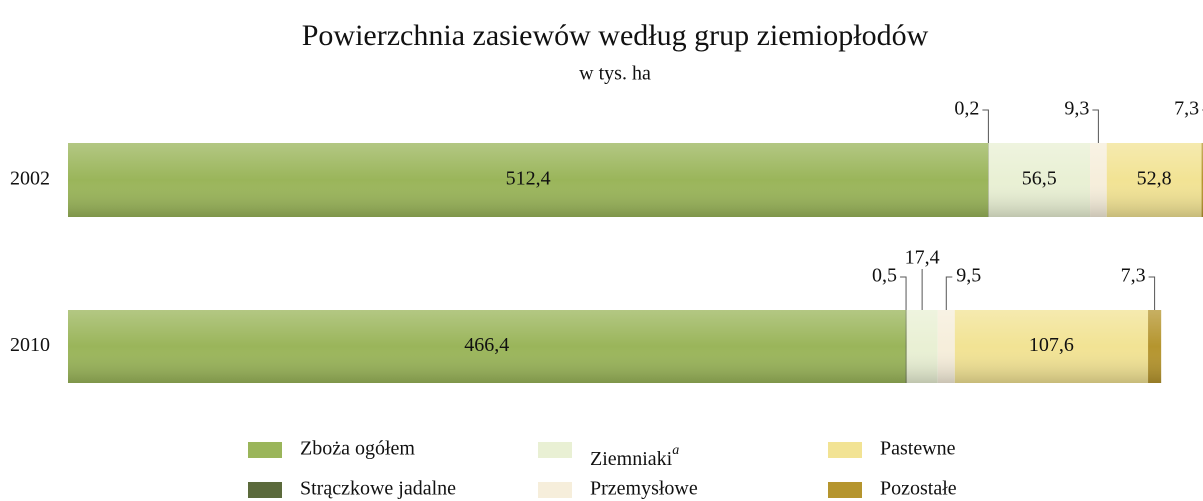  What do you see at coordinates (918, 449) in the screenshot?
I see `legend-label: Pastewne` at bounding box center [918, 449].